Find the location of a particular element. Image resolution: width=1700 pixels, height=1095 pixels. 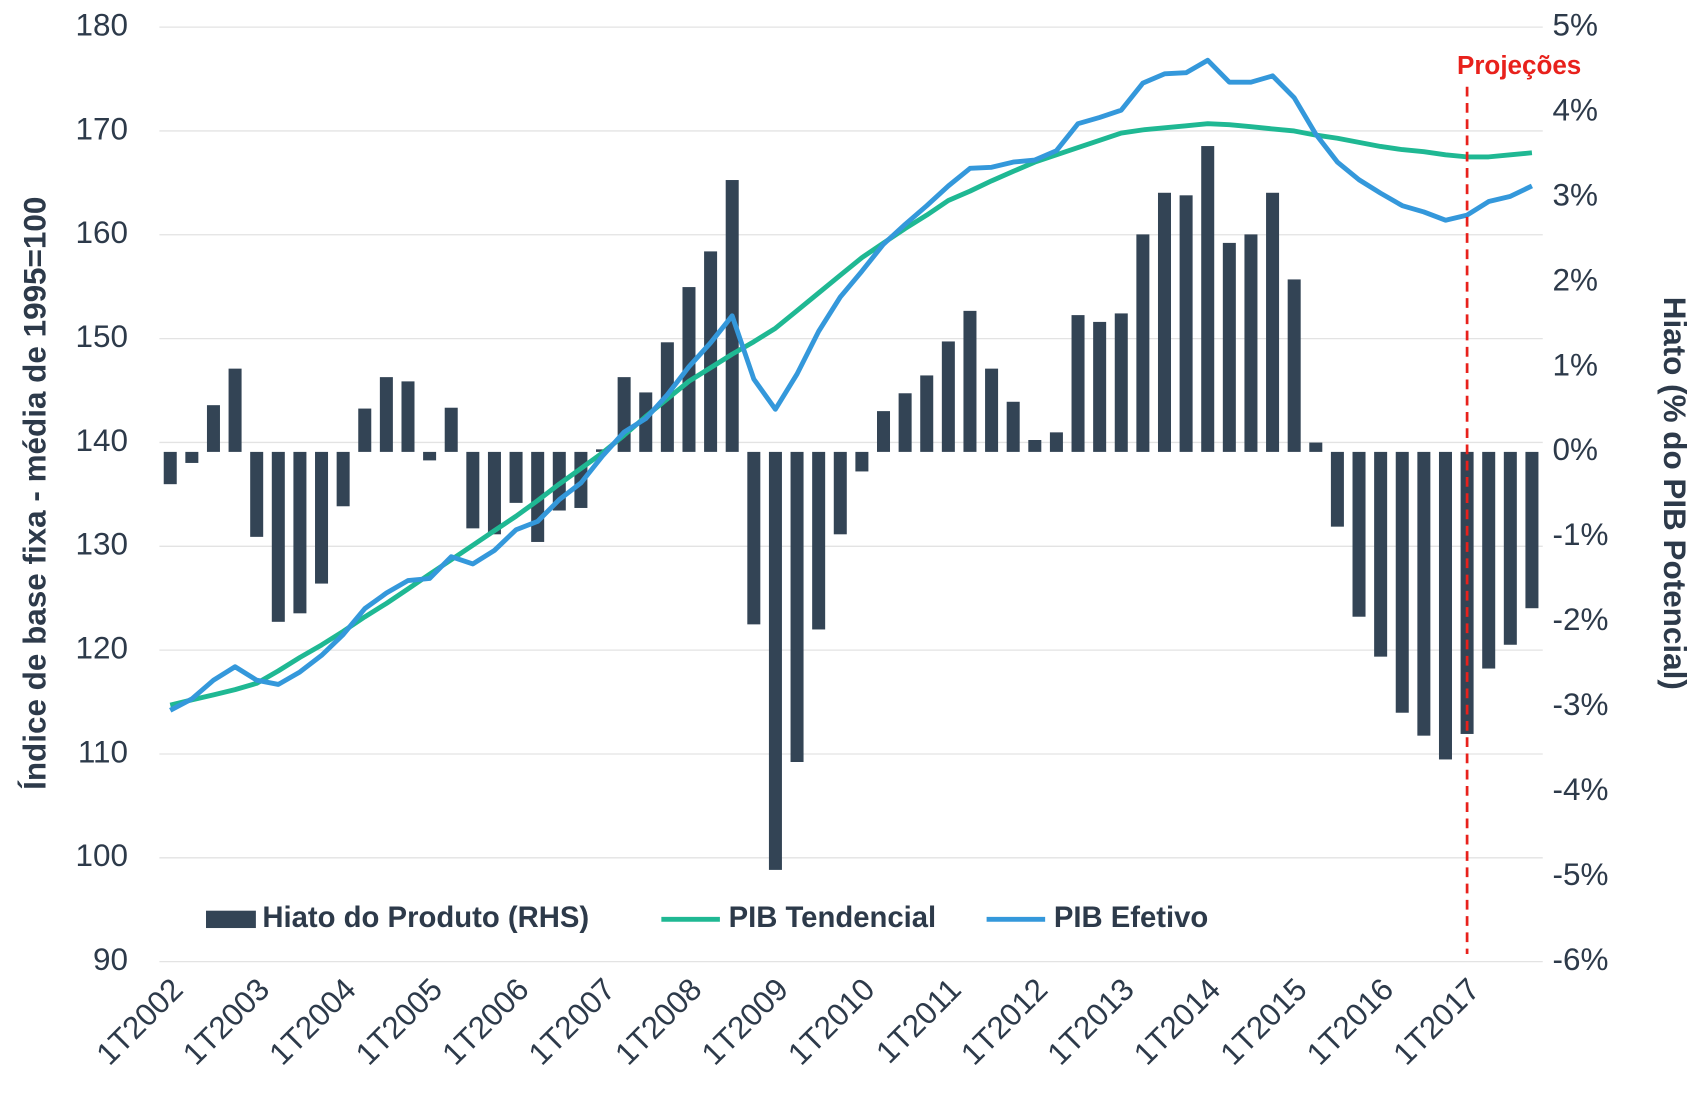

y2-tick-label: -2% is located at coordinates (1581, 619).